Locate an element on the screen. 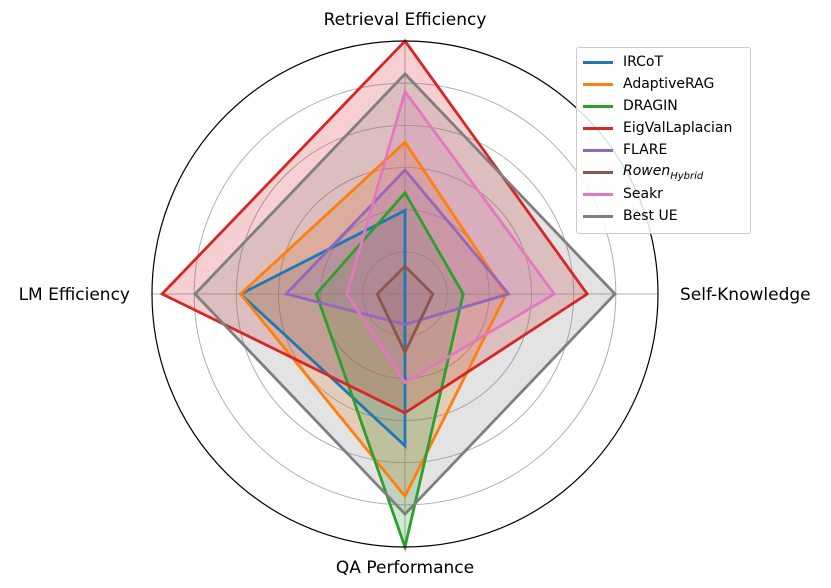 The height and width of the screenshot is (588, 831). legend-item-flare: FLARE is located at coordinates (625, 150).